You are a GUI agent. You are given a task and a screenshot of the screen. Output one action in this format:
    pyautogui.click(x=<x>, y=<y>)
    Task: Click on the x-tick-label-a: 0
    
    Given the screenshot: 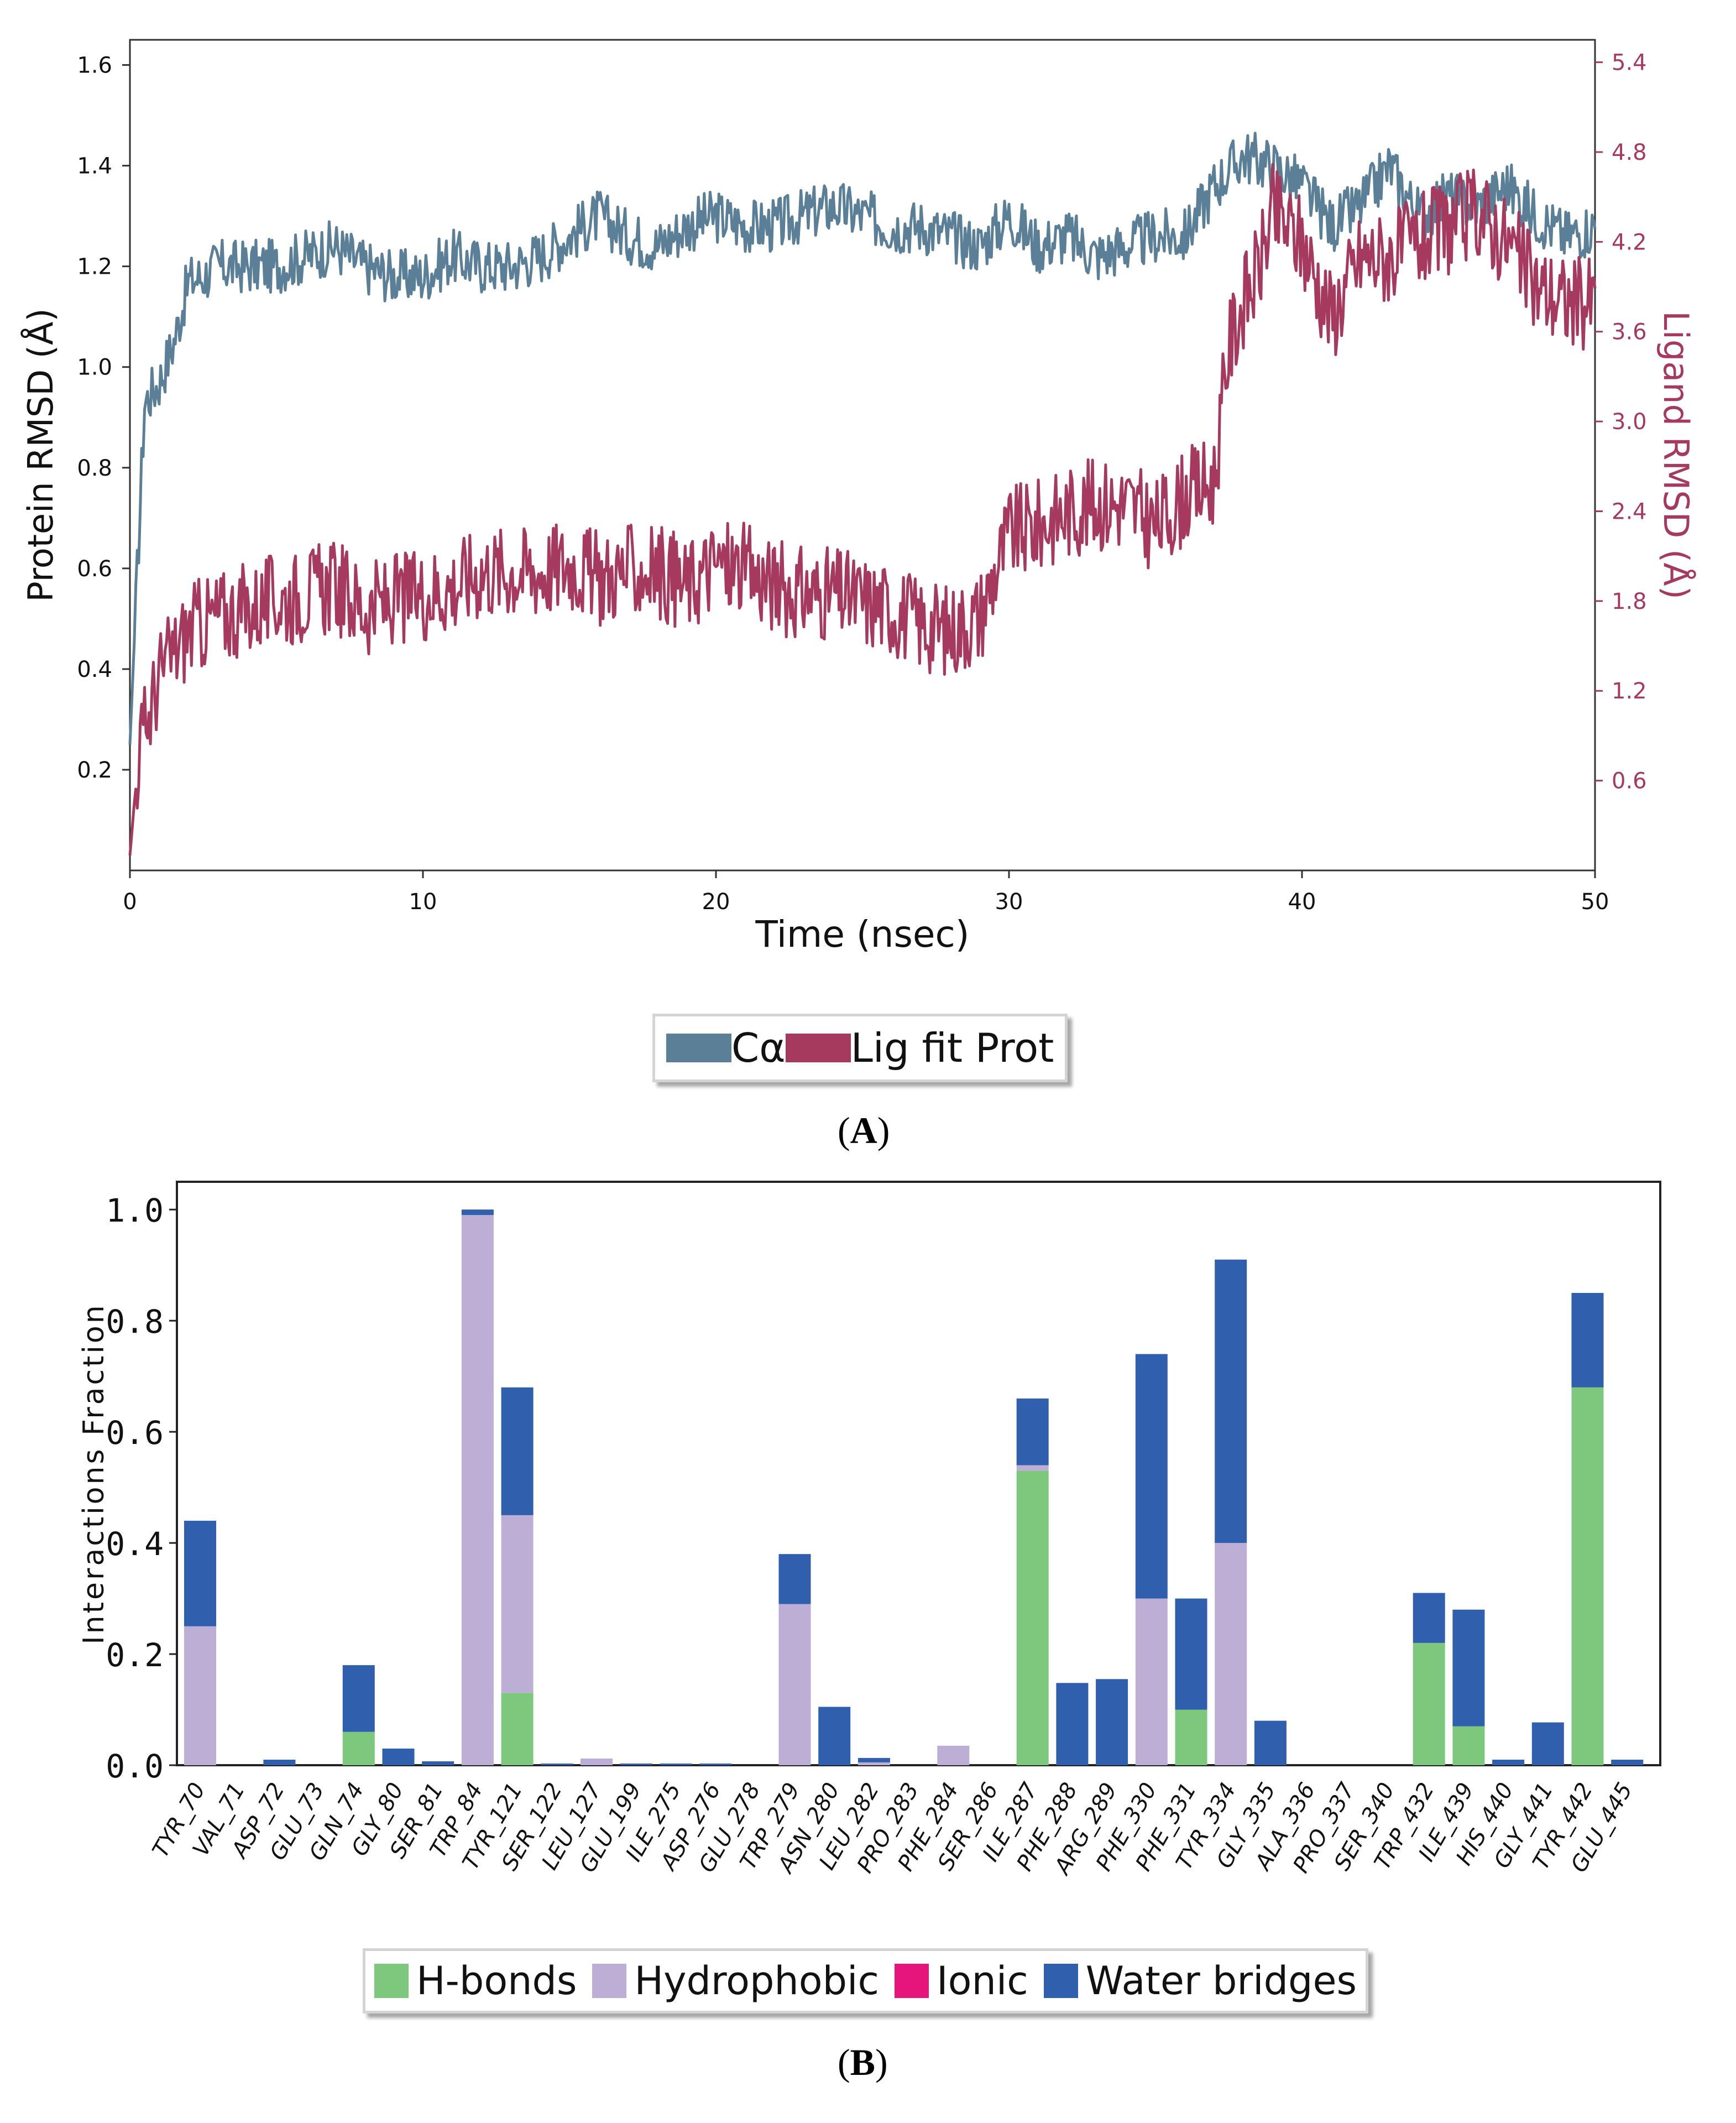 What is the action you would take?
    pyautogui.click(x=130, y=902)
    